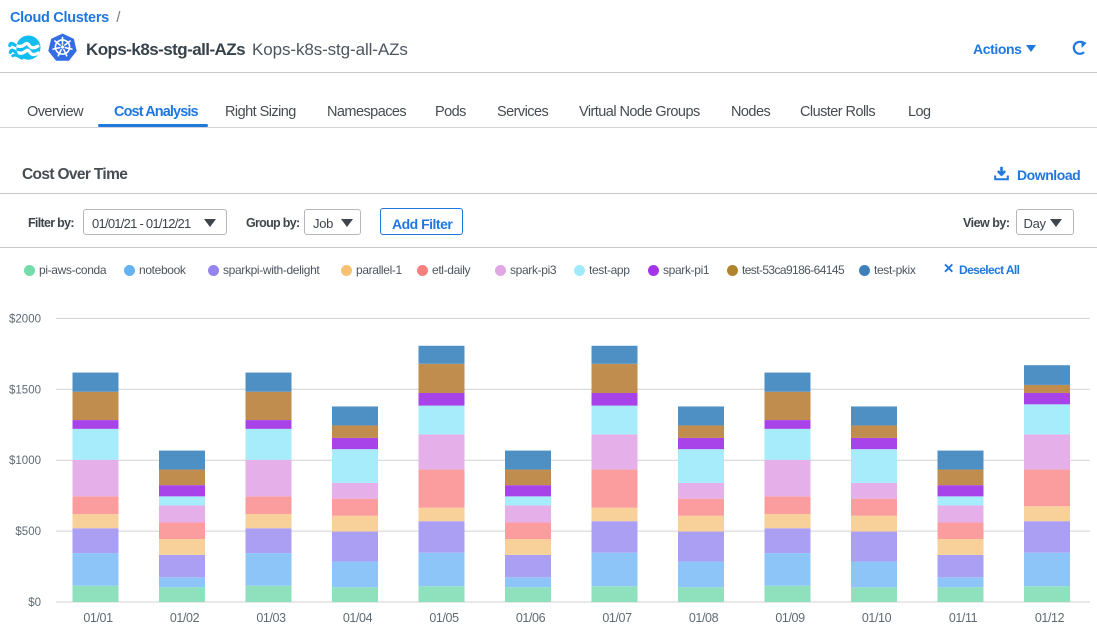 The width and height of the screenshot is (1097, 634). I want to click on svg-text: 01/09, so click(790, 618).